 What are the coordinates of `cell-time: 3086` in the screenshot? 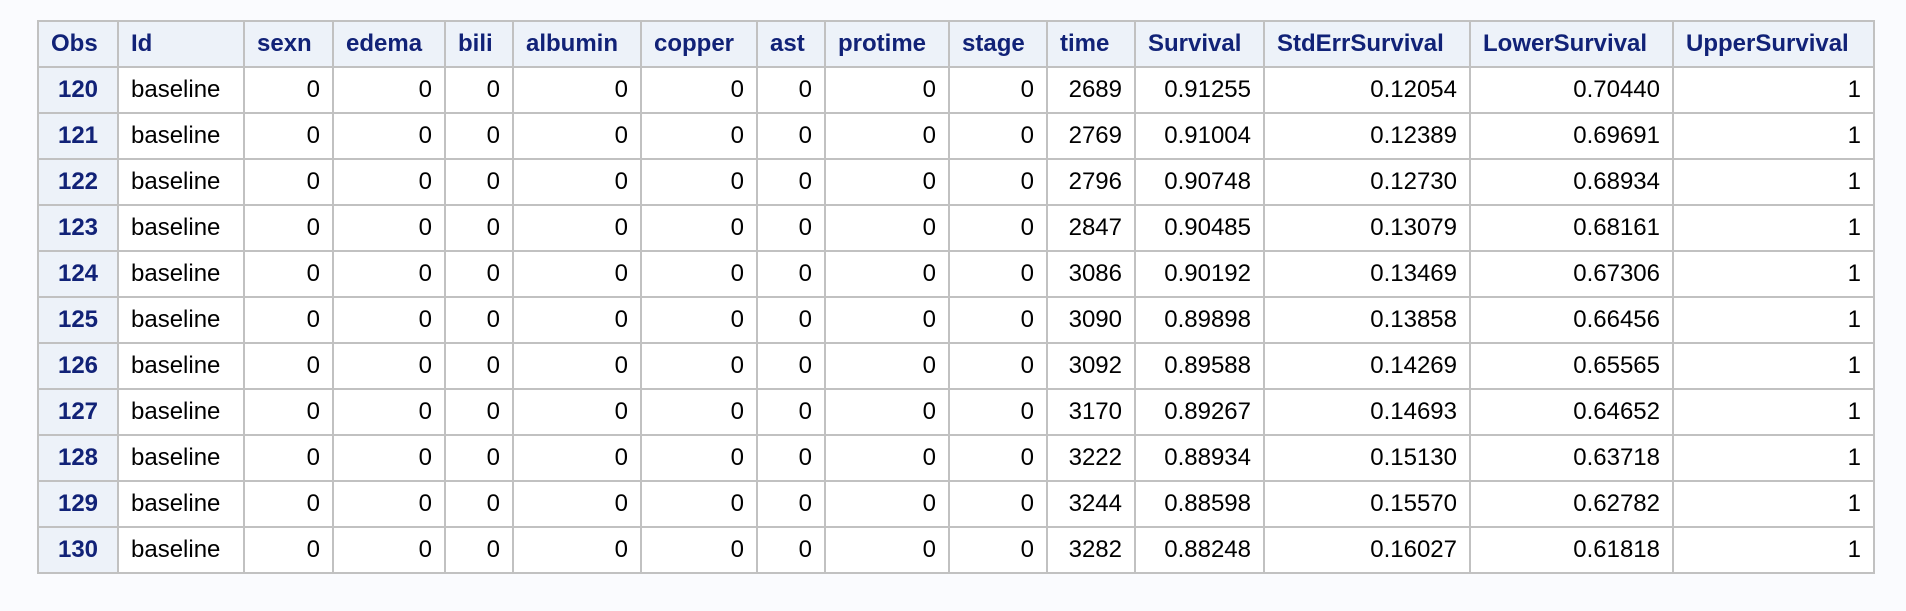 It's located at (1091, 274).